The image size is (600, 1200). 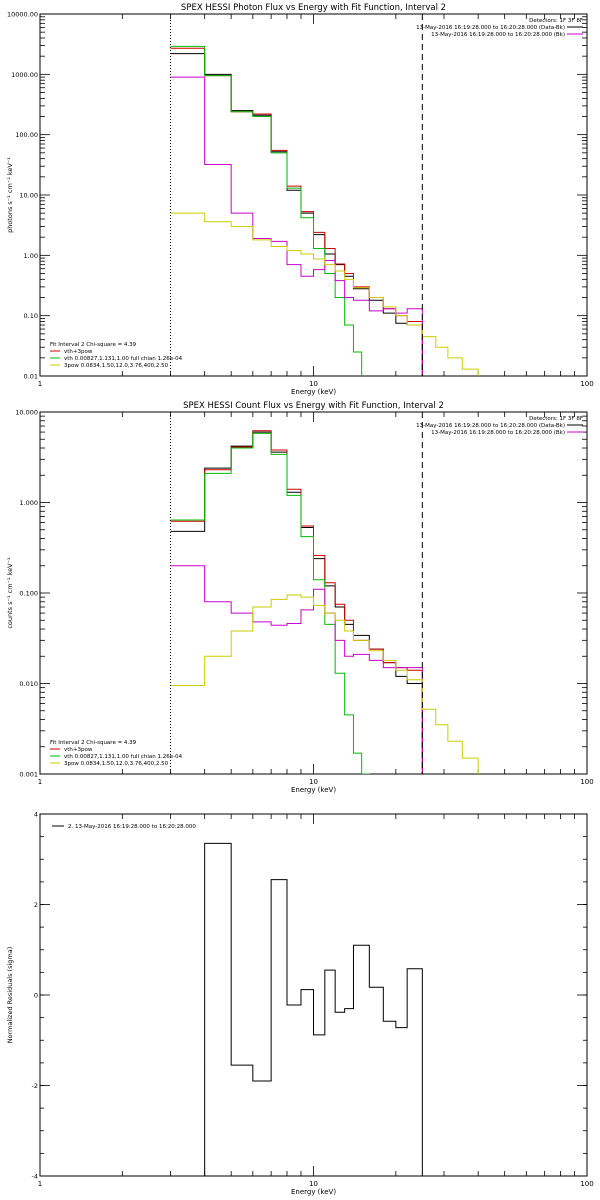 What do you see at coordinates (28, 775) in the screenshot?
I see `y-tick-label: 0.001` at bounding box center [28, 775].